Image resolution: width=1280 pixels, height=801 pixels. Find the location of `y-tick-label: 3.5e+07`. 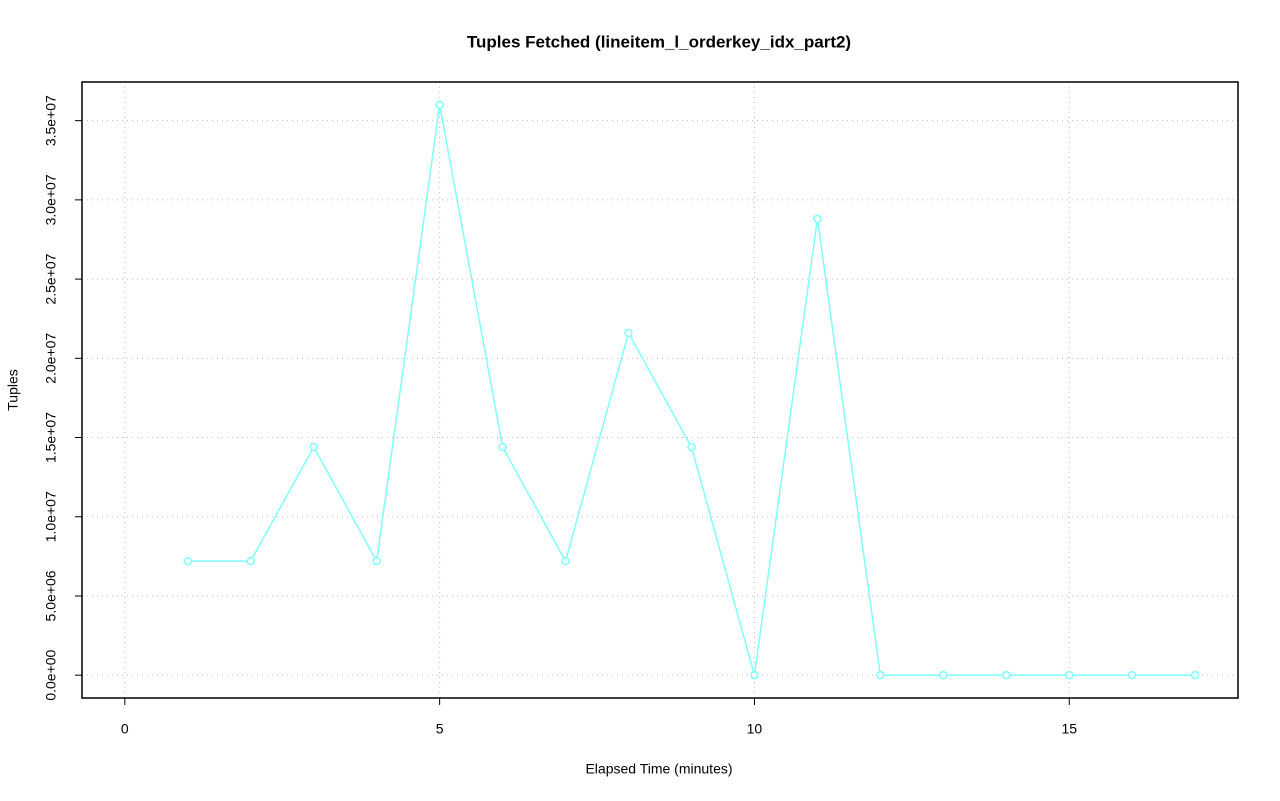

y-tick-label: 3.5e+07 is located at coordinates (51, 120).